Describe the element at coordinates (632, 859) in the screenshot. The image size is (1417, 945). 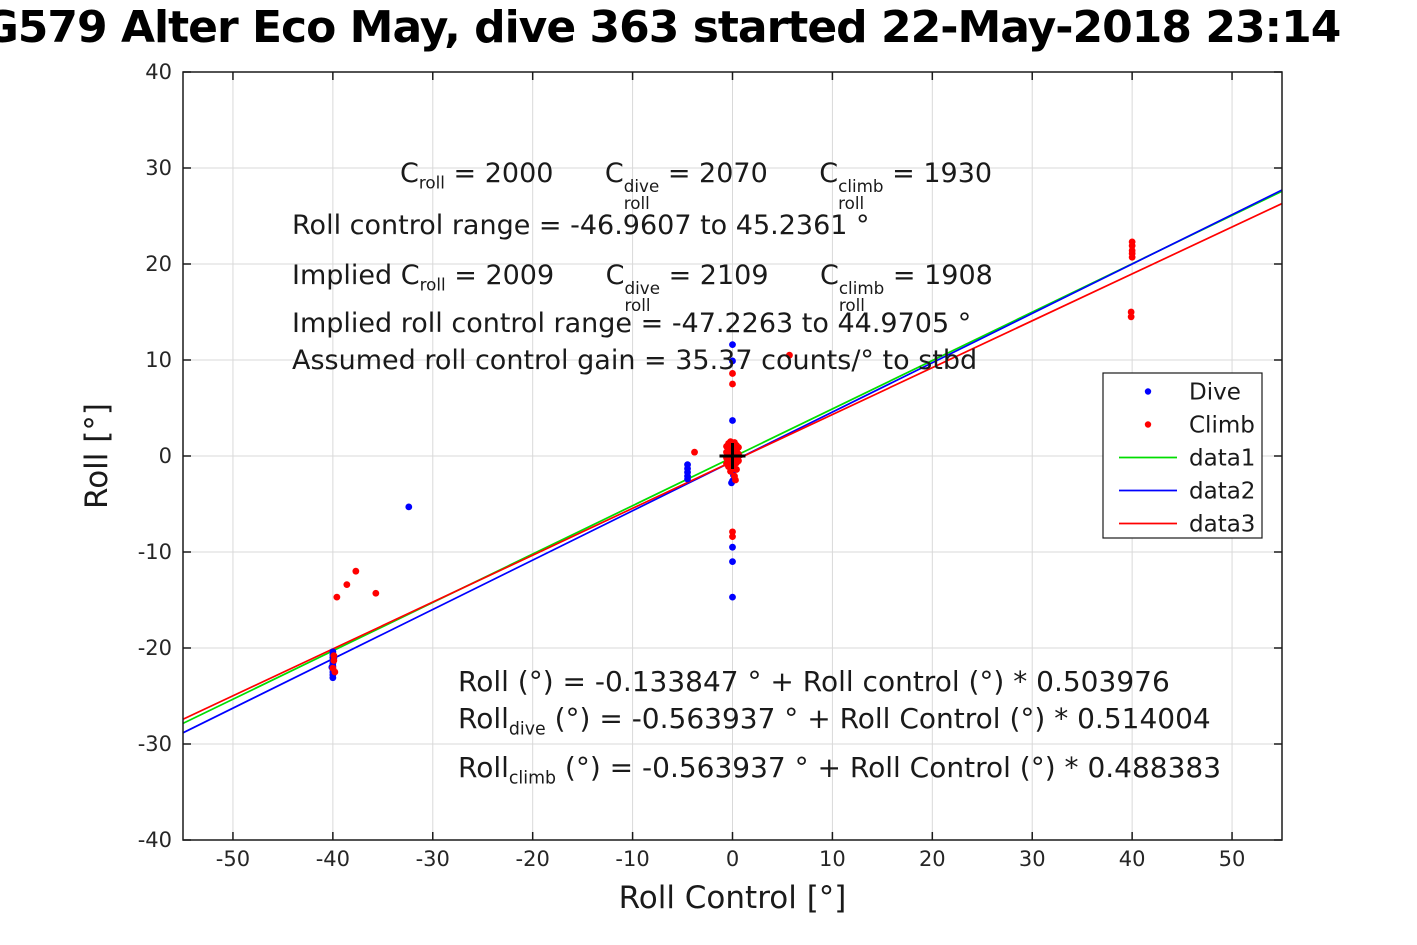
I see `x-tick-label: -10` at that location.